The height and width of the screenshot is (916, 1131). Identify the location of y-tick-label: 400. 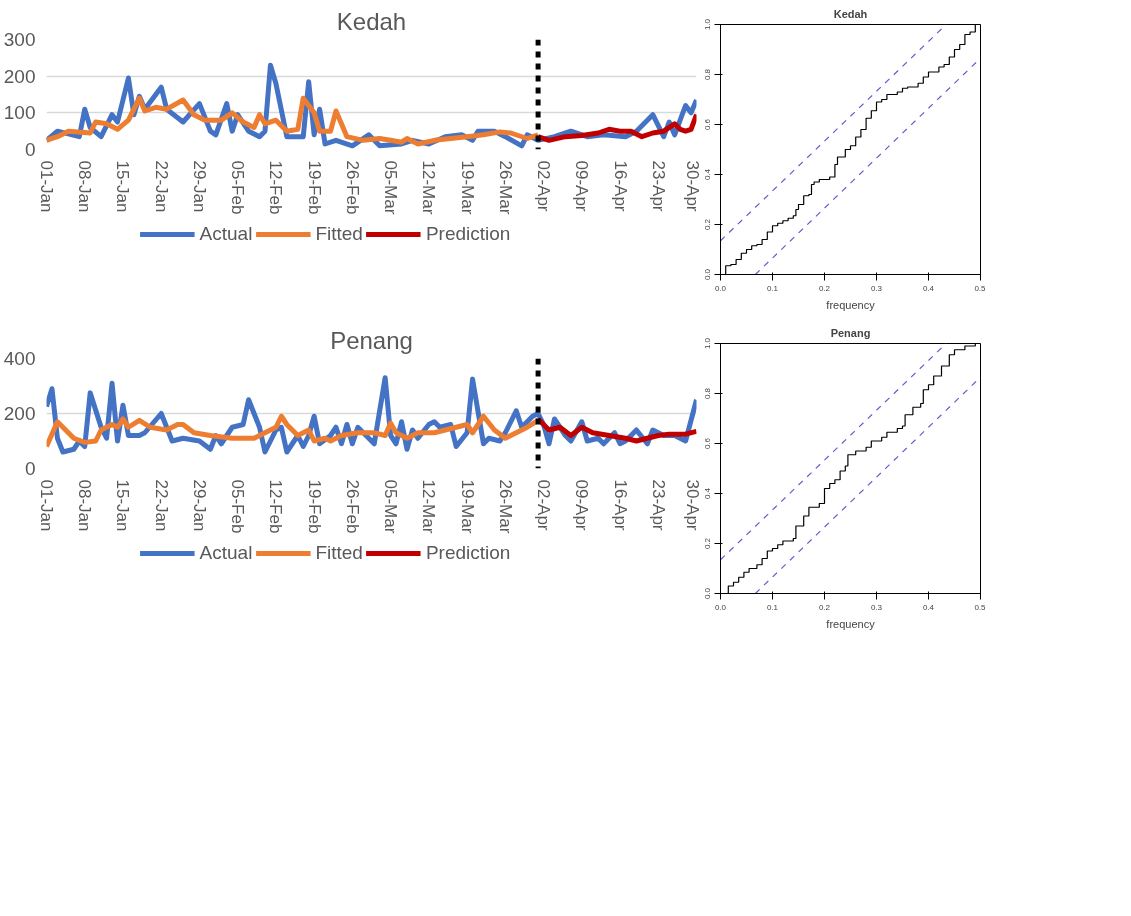
(19, 358).